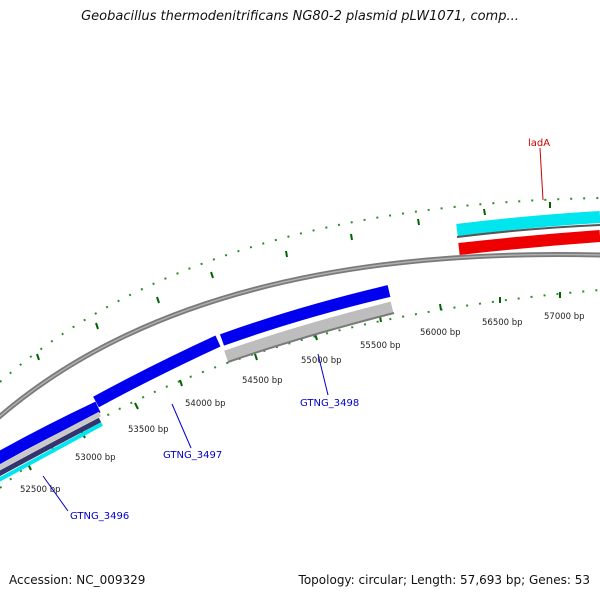 Image resolution: width=600 pixels, height=600 pixels. I want to click on gene-label-ladA: ladA, so click(539, 143).